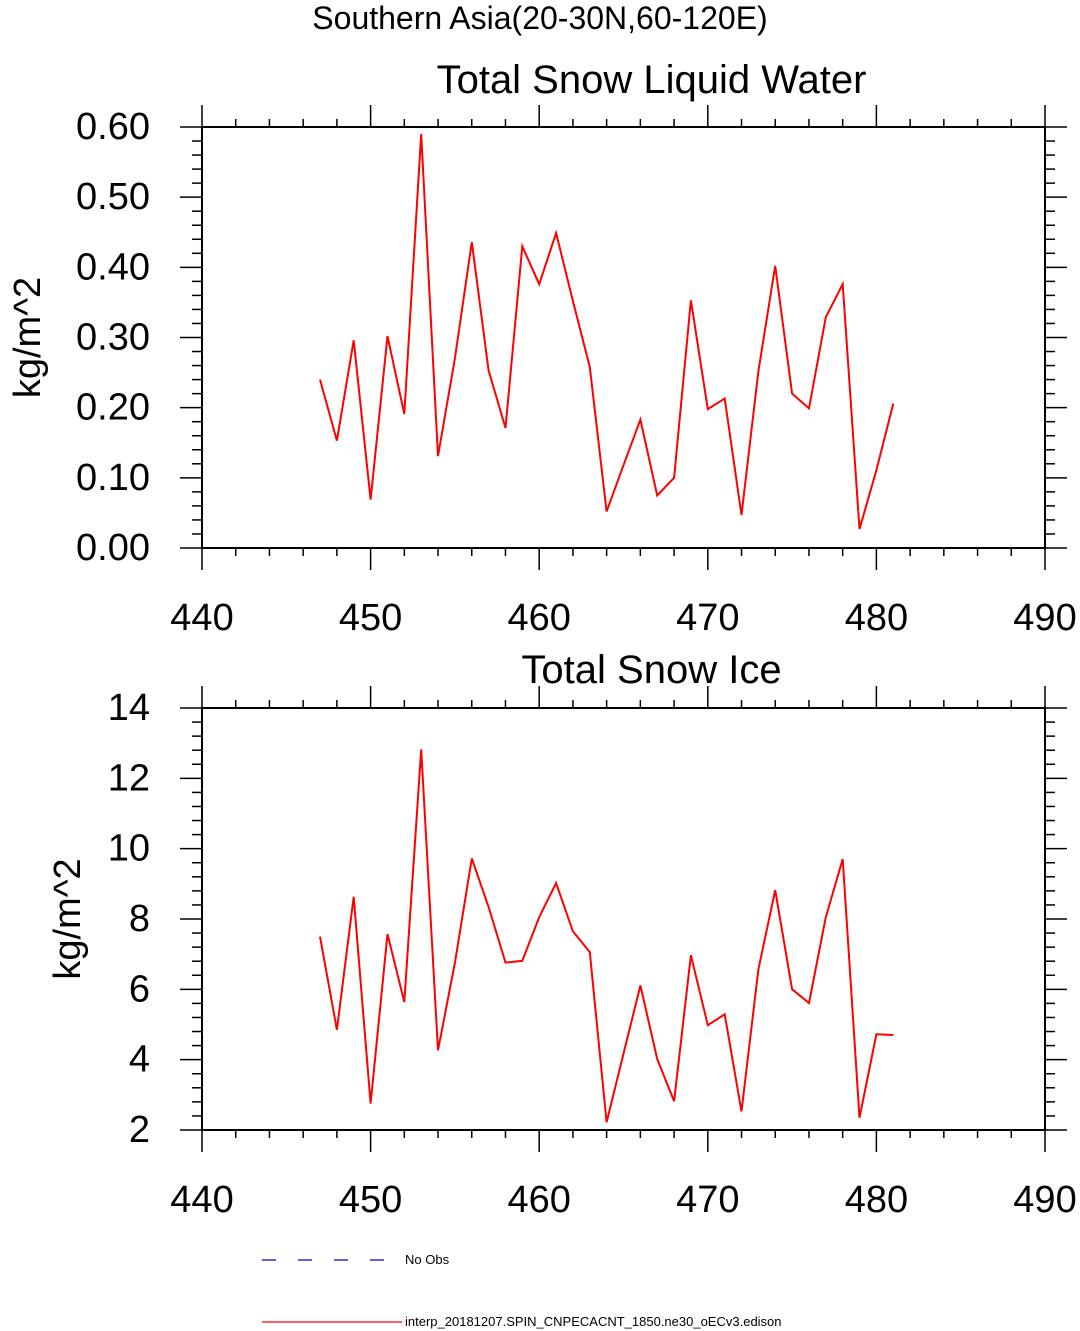 The width and height of the screenshot is (1080, 1331). What do you see at coordinates (113, 127) in the screenshot?
I see `y-tick-label: 0.60` at bounding box center [113, 127].